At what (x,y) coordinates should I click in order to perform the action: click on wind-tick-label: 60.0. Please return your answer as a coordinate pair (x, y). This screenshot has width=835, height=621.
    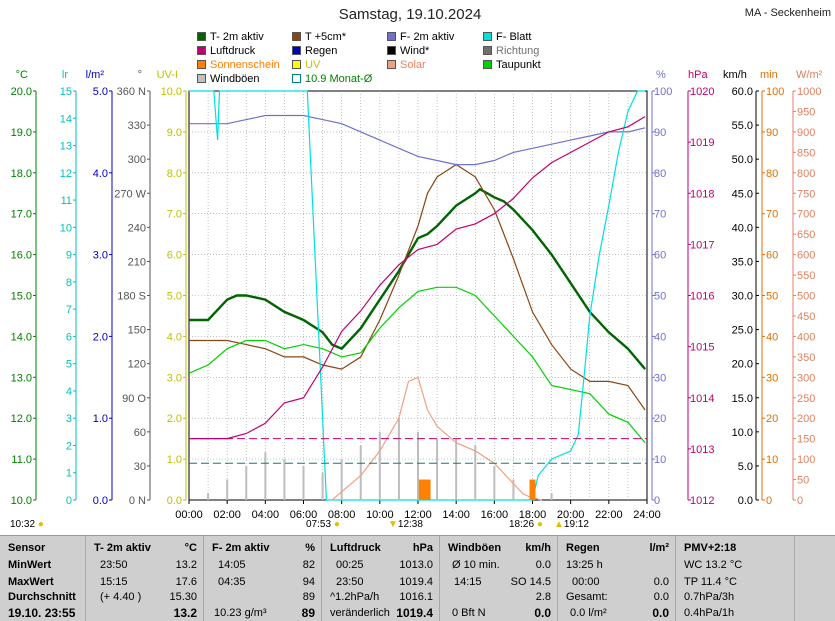
    Looking at the image, I should click on (742, 92).